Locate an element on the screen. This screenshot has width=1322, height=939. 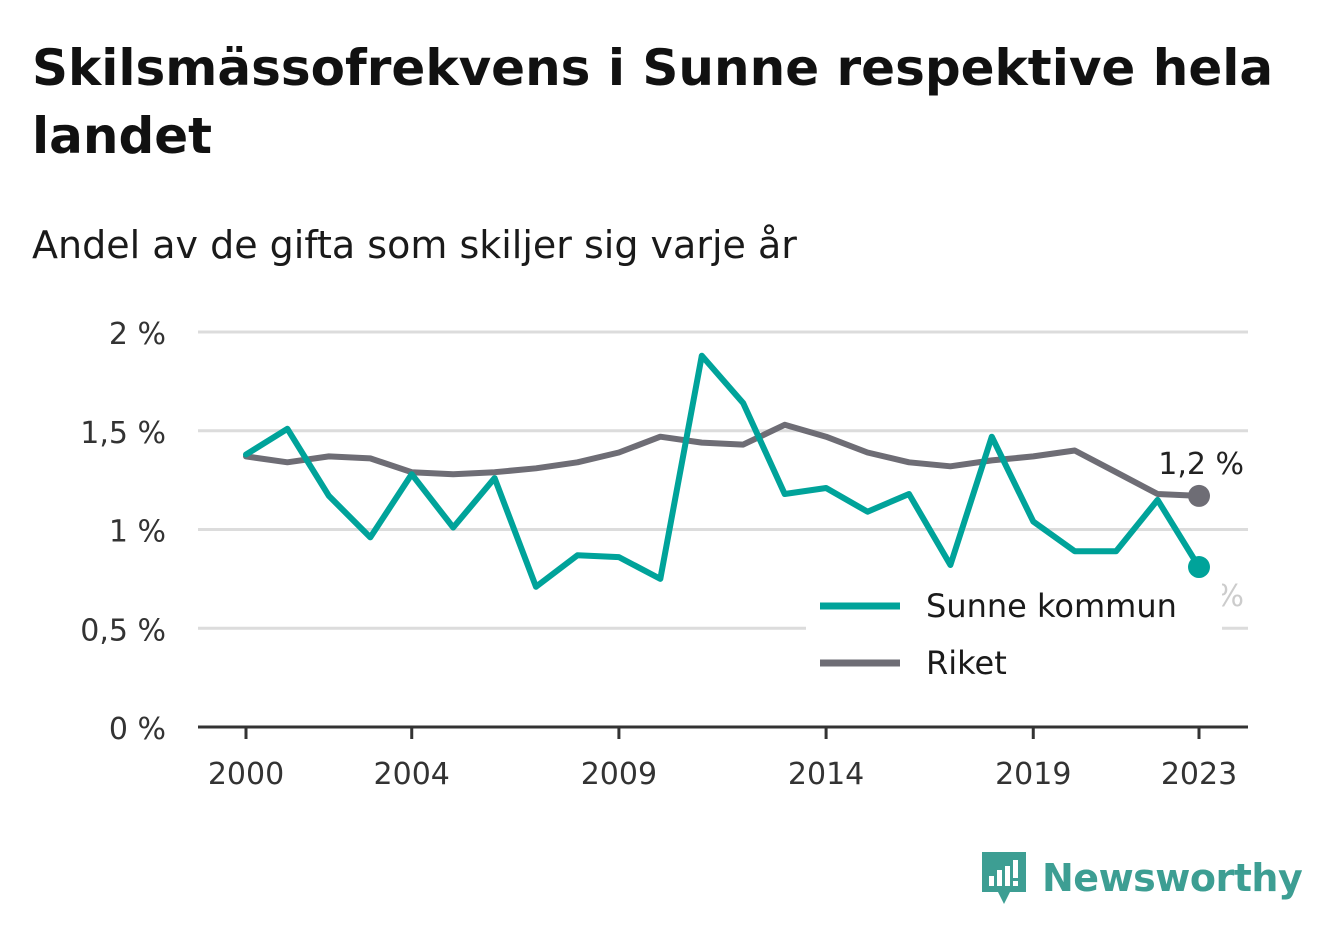
x-tick-label: 2014 is located at coordinates (826, 774).